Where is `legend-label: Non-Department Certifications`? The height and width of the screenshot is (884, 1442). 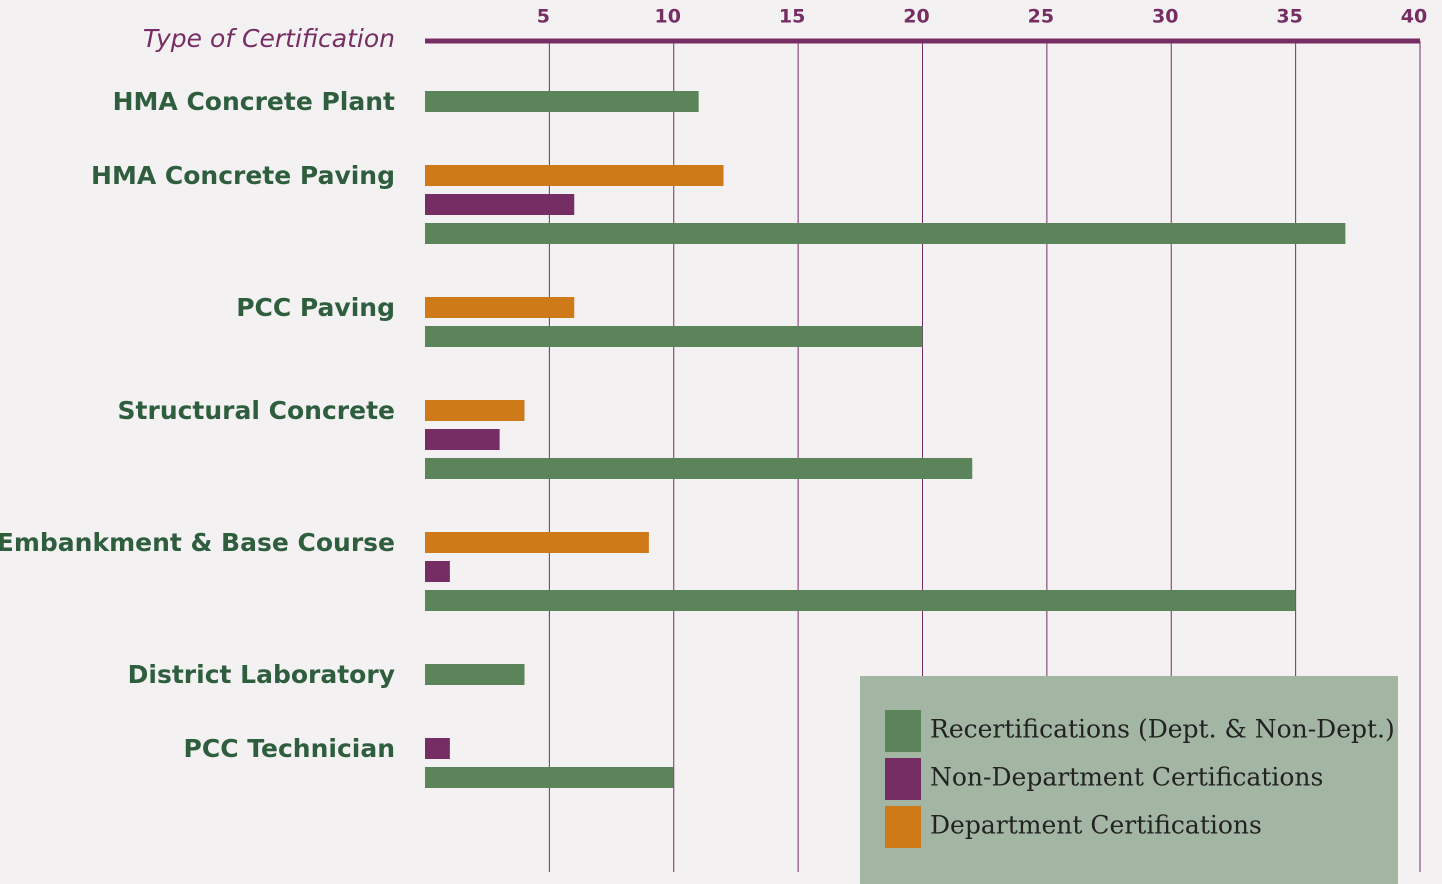 legend-label: Non-Department Certifications is located at coordinates (1126, 777).